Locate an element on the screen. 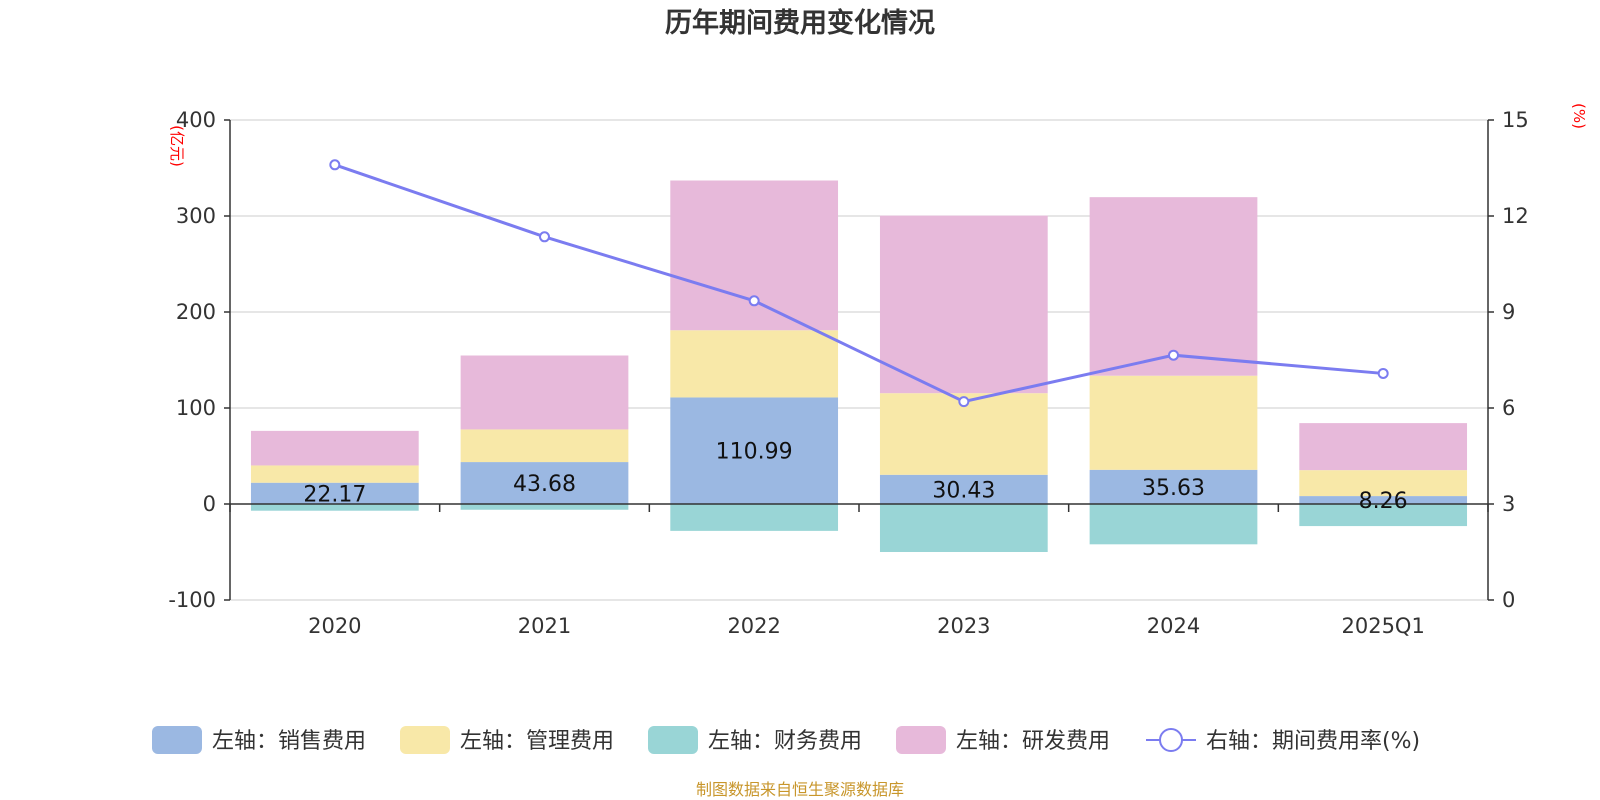 Image resolution: width=1600 pixels, height=800 pixels. bar-data-label: 30.43 is located at coordinates (963, 490).